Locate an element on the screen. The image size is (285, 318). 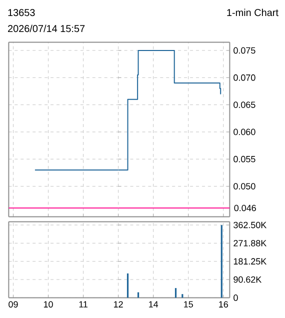
x-tick-label: 09 is located at coordinates (13, 304).